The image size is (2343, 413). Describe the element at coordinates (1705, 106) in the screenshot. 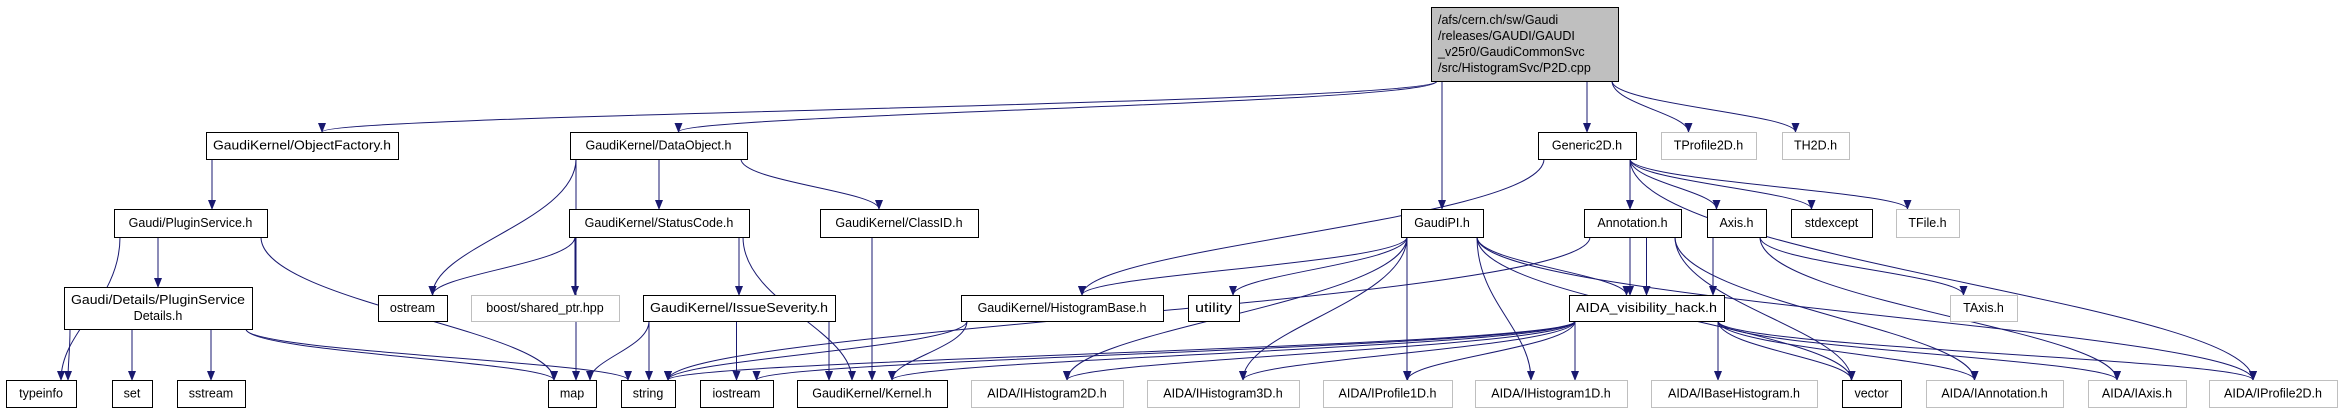

I see `edge-main-to-th2d` at that location.